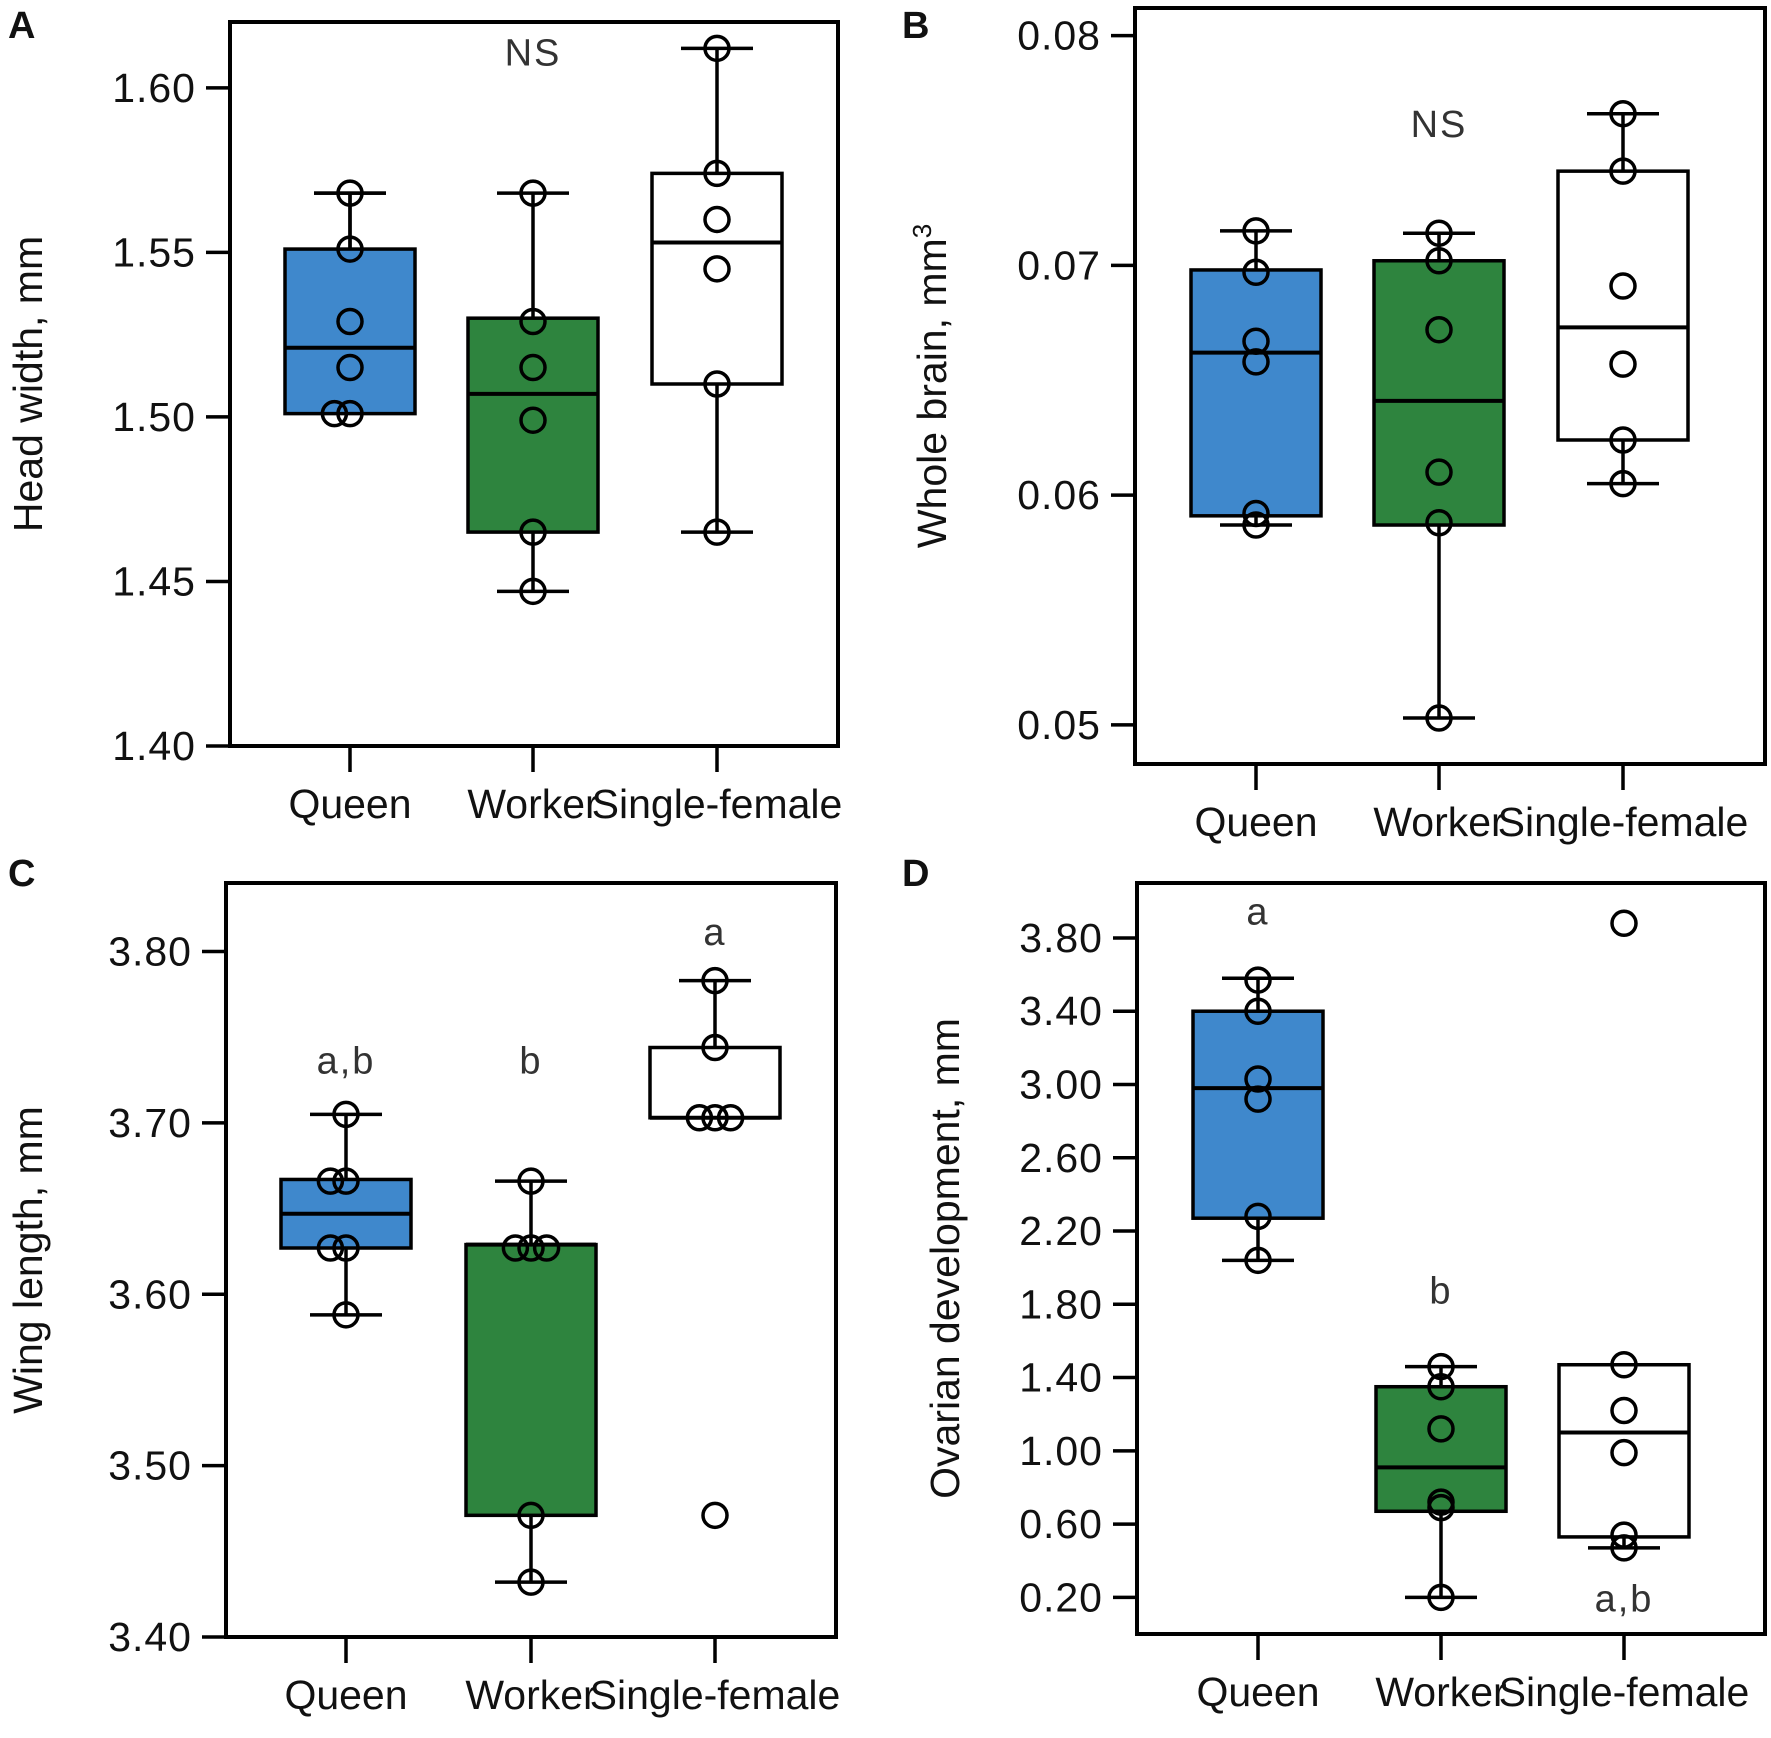 Image resolution: width=1771 pixels, height=1738 pixels. I want to click on y-tick-label: 3.50, so click(150, 1466).